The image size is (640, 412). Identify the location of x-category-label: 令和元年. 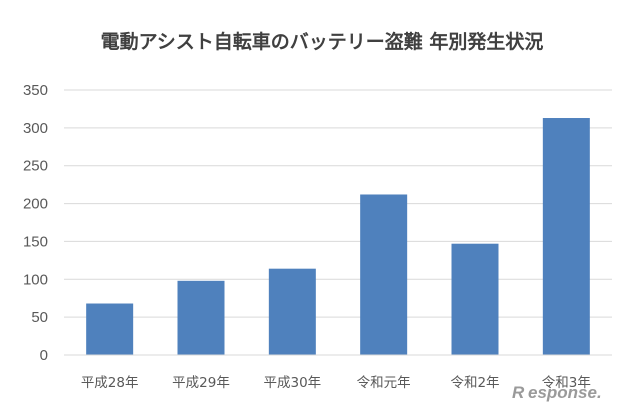
(384, 383).